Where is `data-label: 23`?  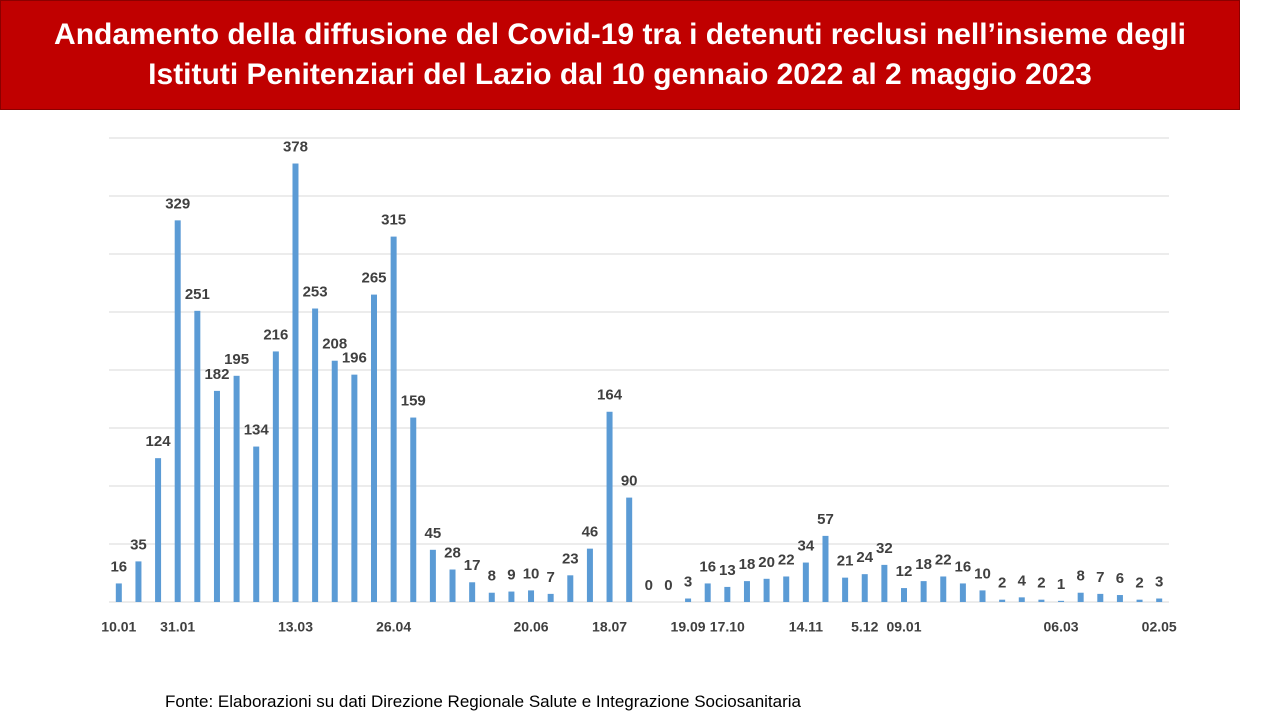 data-label: 23 is located at coordinates (570, 558).